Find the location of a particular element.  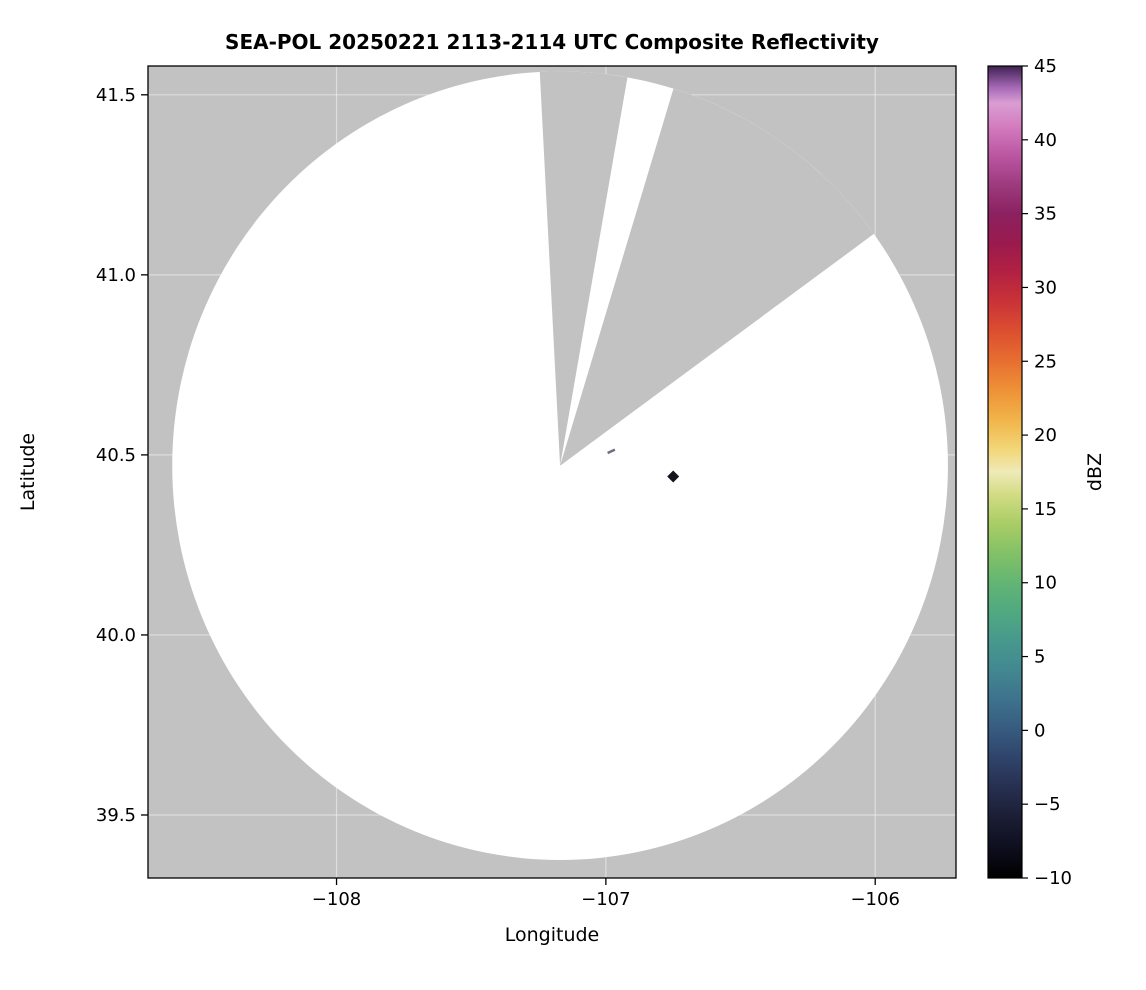

y-tick-label: 39.5 is located at coordinates (116, 815).